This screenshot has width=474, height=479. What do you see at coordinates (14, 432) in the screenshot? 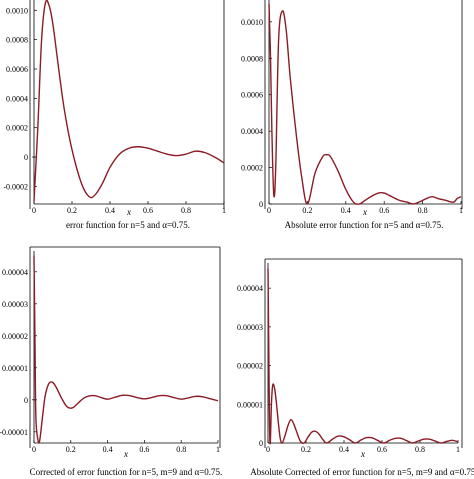
I see `y-tick-label: -0.00001` at bounding box center [14, 432].